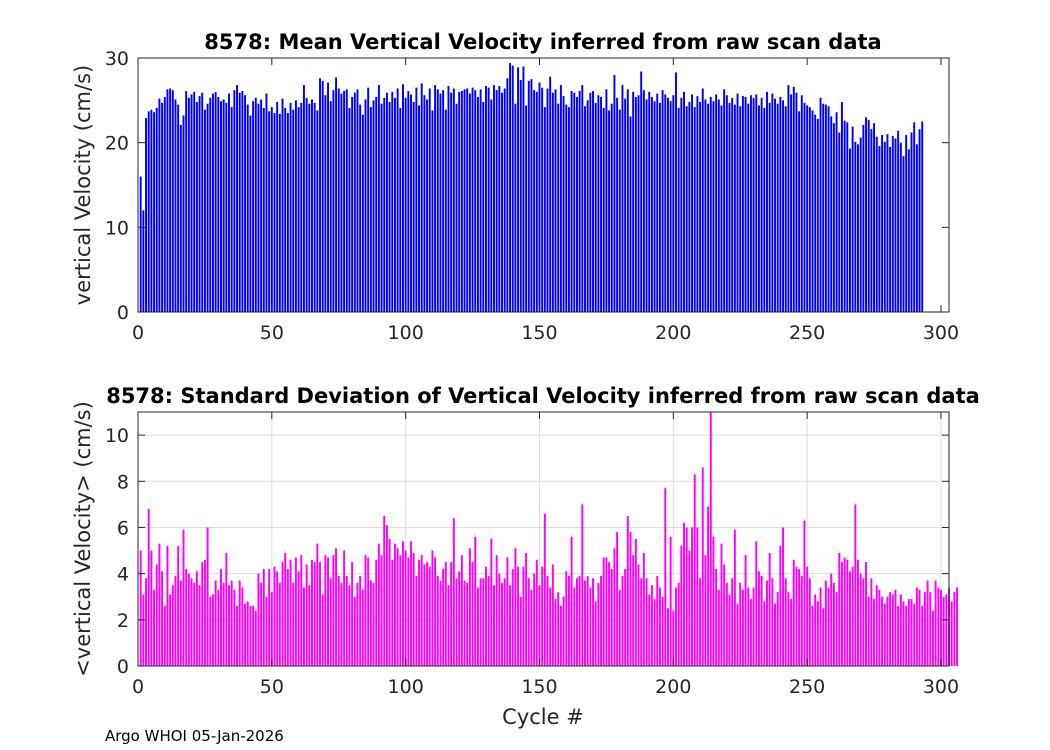 The image size is (1050, 750). I want to click on std-velocity-xtick-label-1: 50, so click(272, 687).